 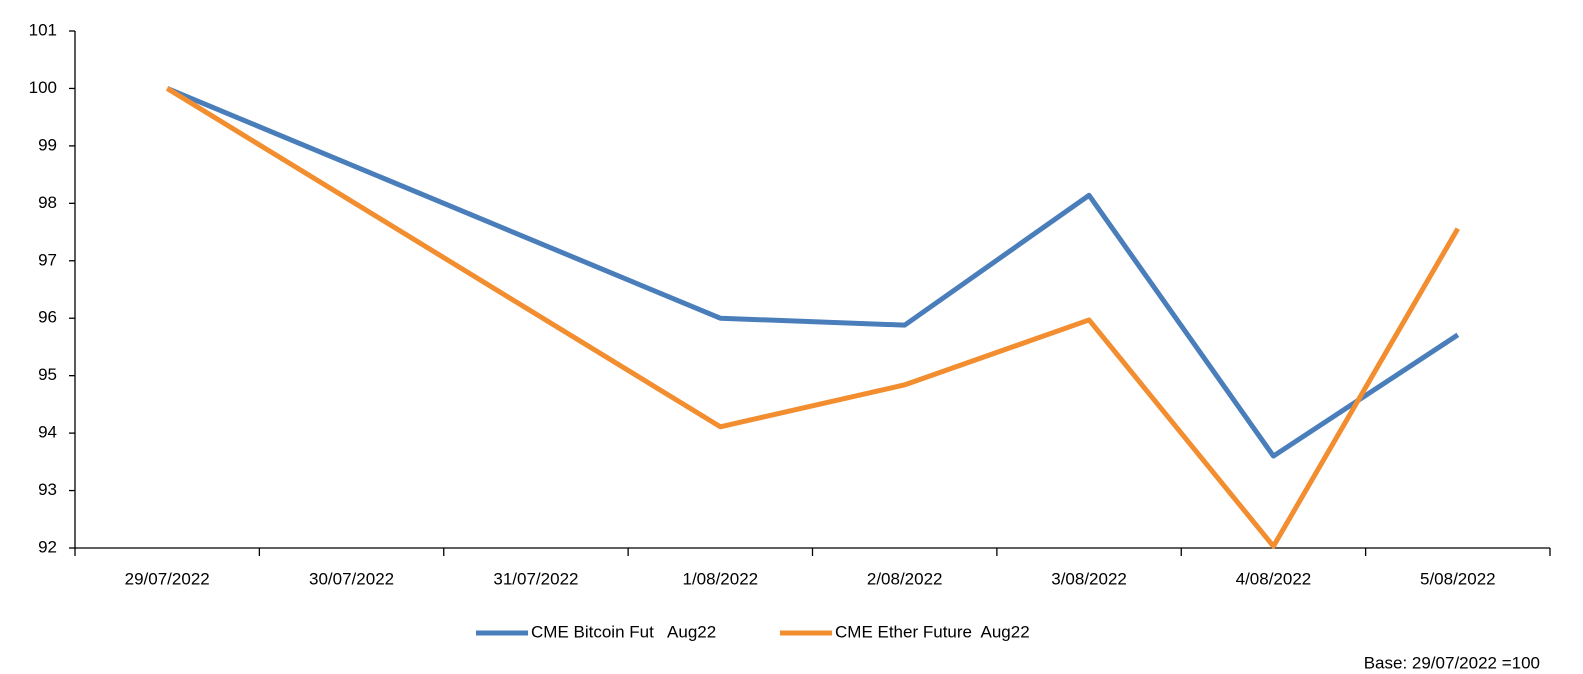 I want to click on x-tick-label: 2/08/2022, so click(x=905, y=578).